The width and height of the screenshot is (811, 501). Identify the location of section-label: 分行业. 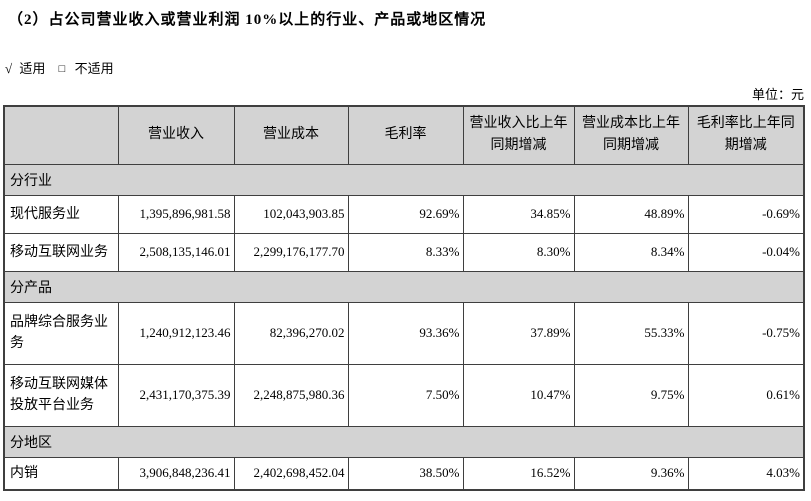
(404, 179).